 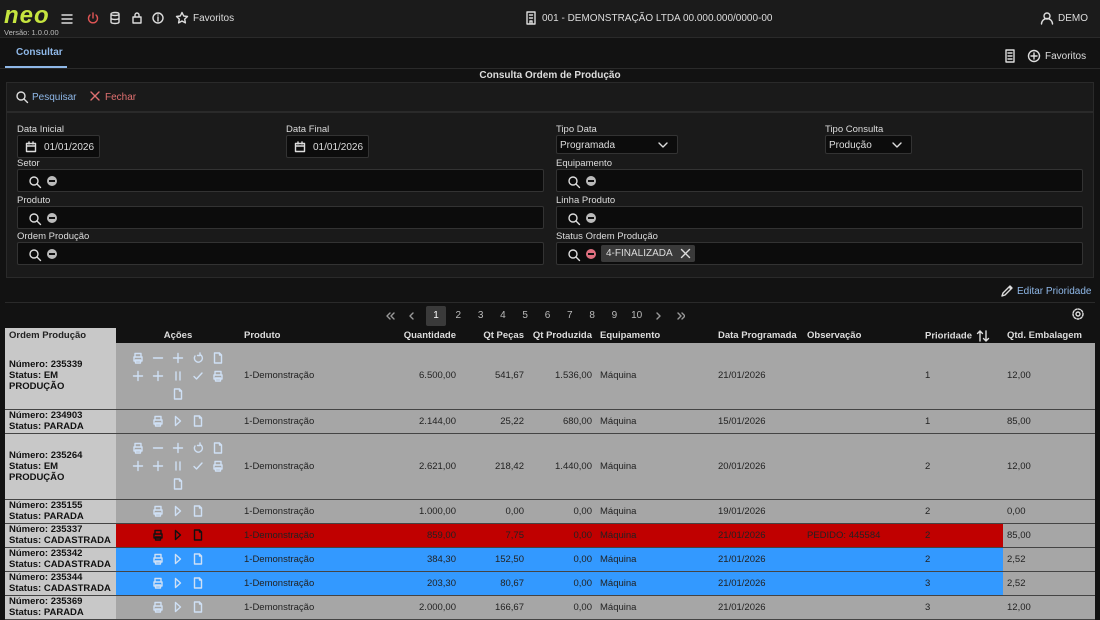 What do you see at coordinates (862, 335) in the screenshot?
I see `column-header: Observação` at bounding box center [862, 335].